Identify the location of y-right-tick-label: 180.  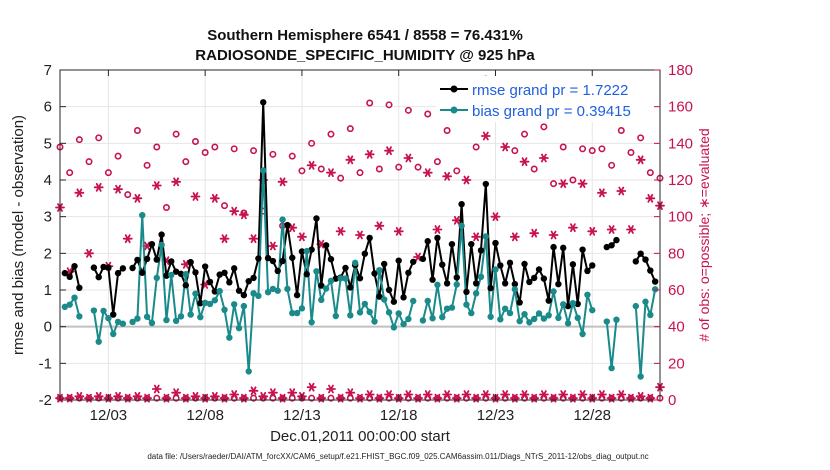
(680, 70).